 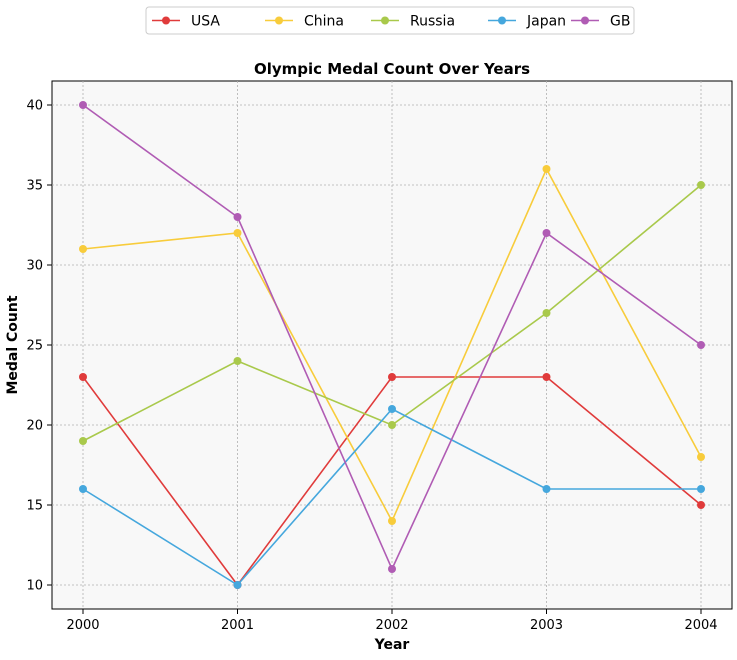 I want to click on y-tick-label: 25, so click(x=34, y=346).